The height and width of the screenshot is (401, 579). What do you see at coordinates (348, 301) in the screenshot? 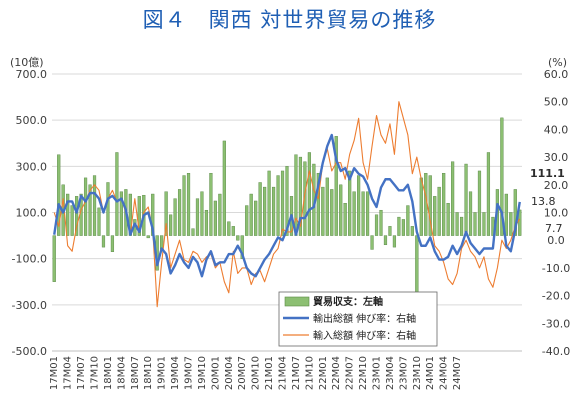
I see `legend-label-trade-balance: 貿易収支：左軸` at bounding box center [348, 301].